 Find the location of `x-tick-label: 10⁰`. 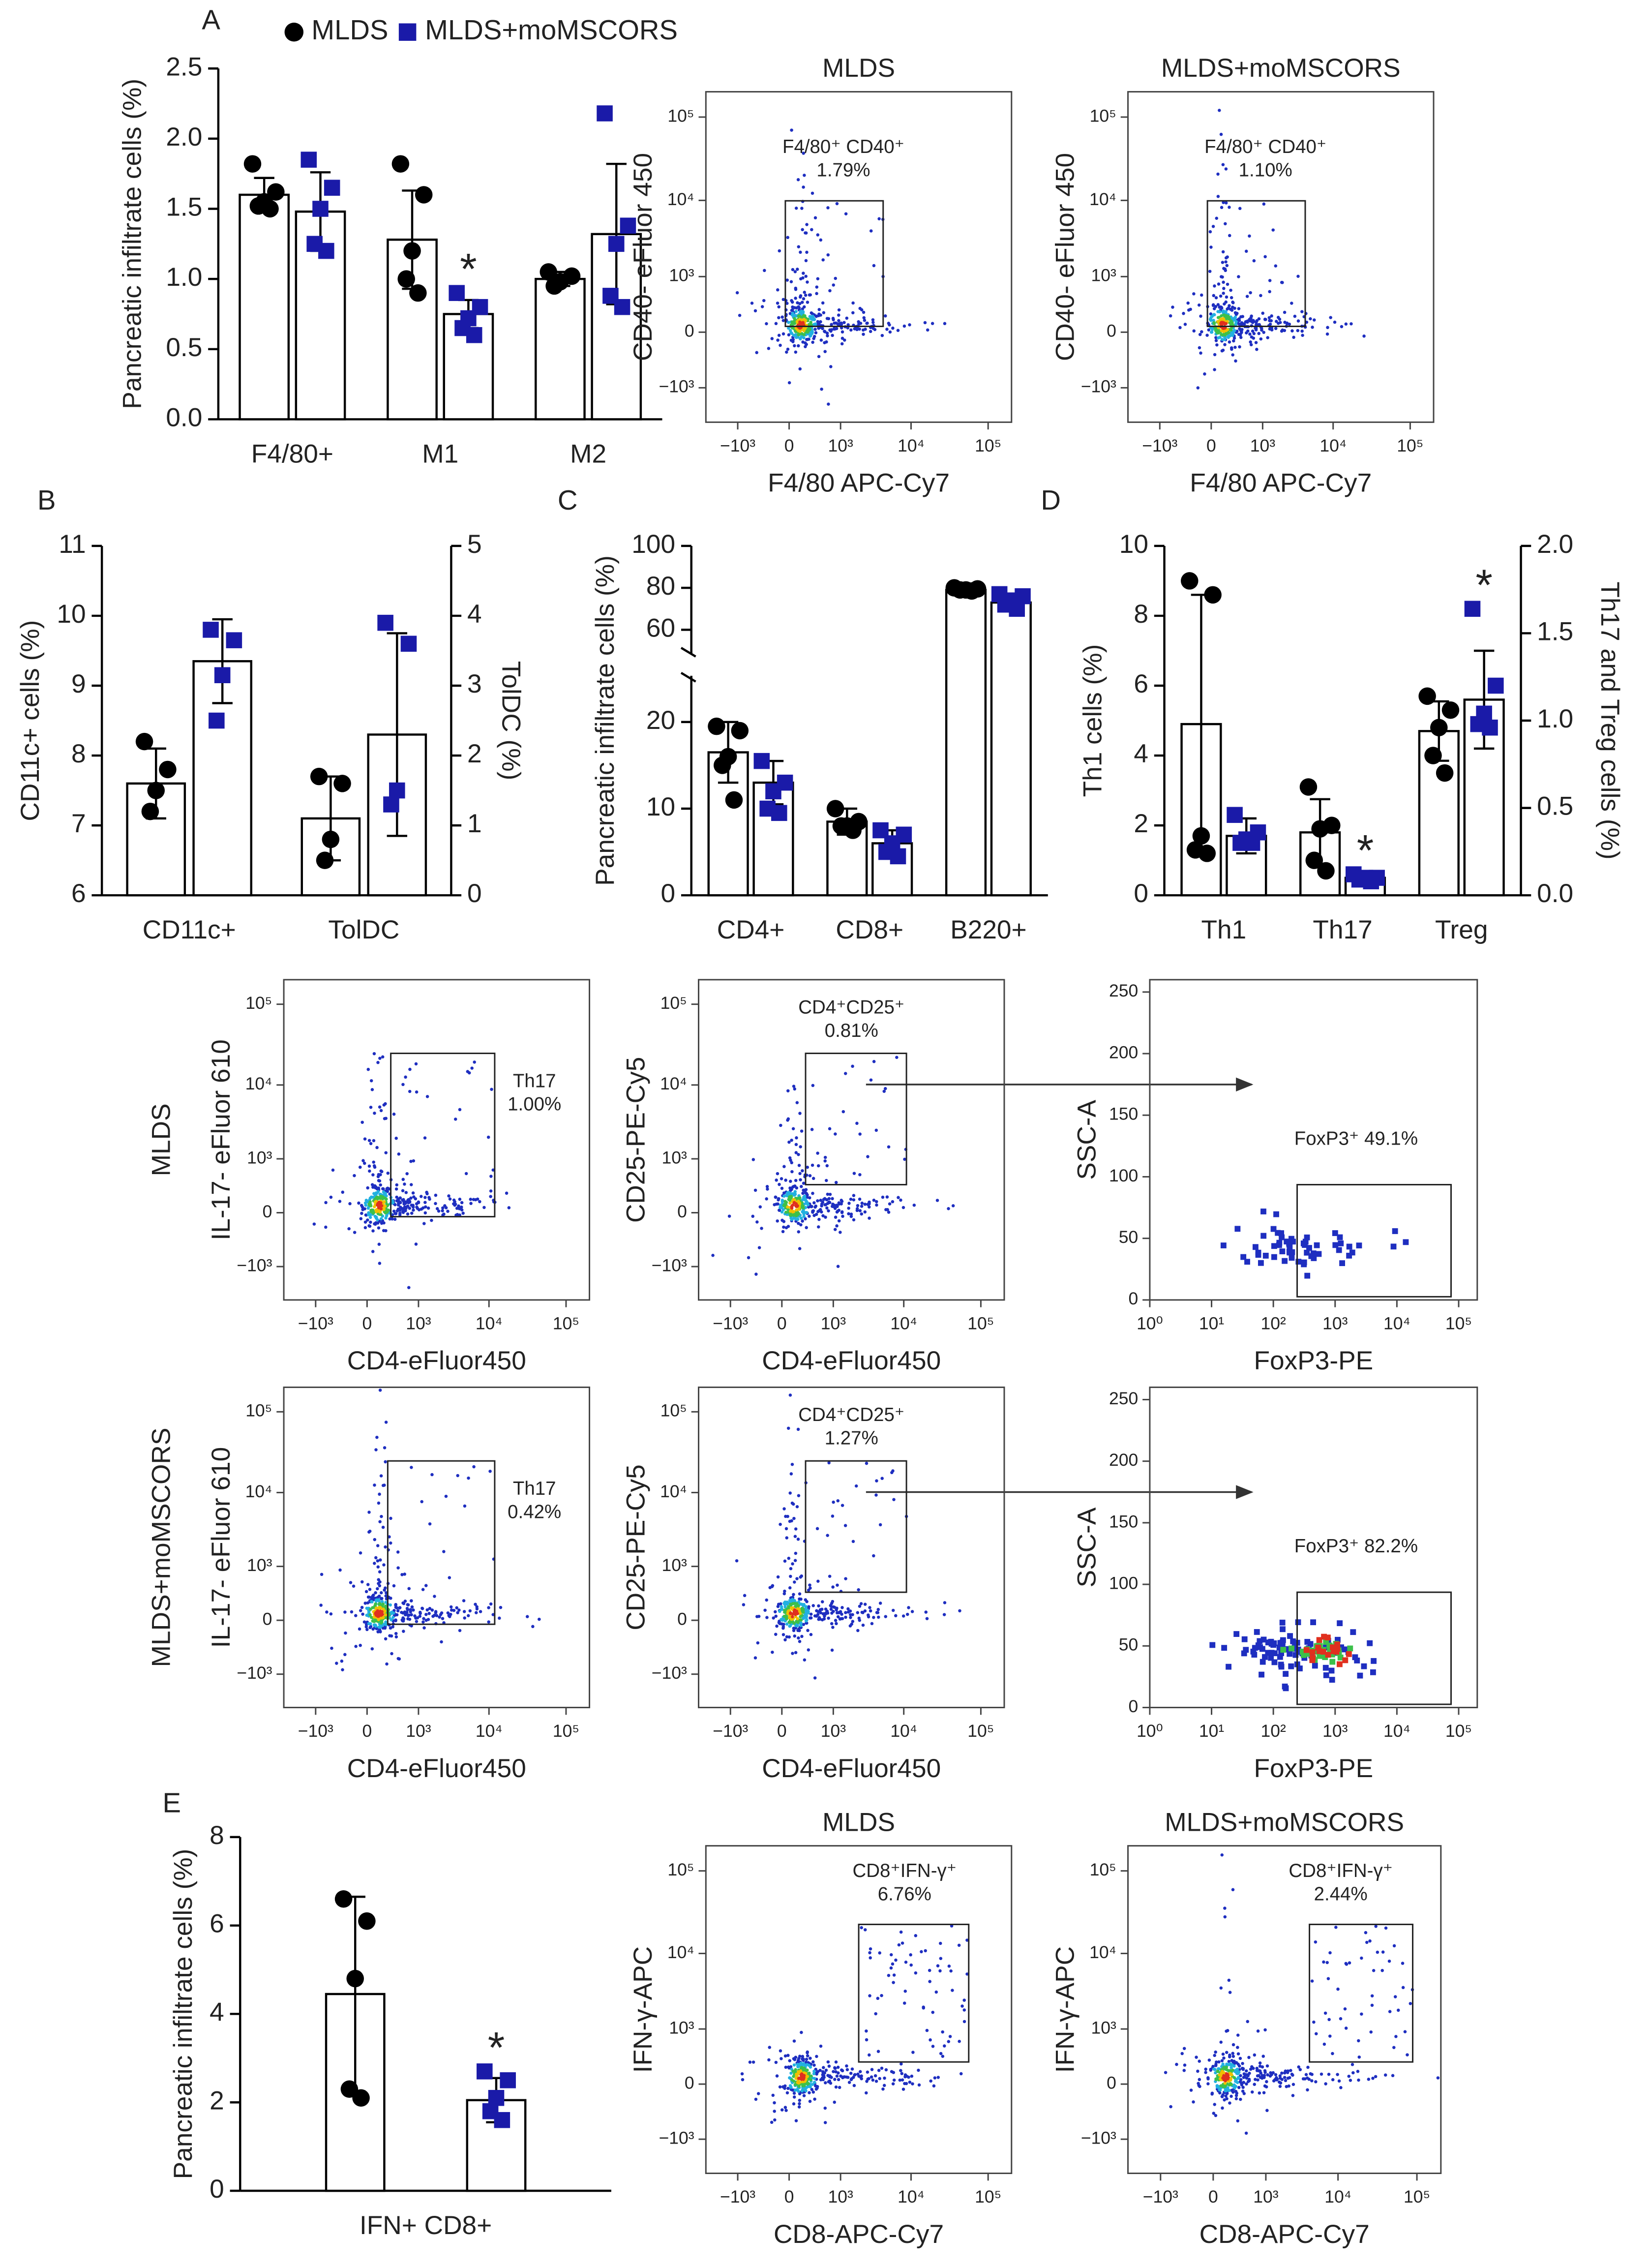

x-tick-label: 10⁰ is located at coordinates (1150, 1324).